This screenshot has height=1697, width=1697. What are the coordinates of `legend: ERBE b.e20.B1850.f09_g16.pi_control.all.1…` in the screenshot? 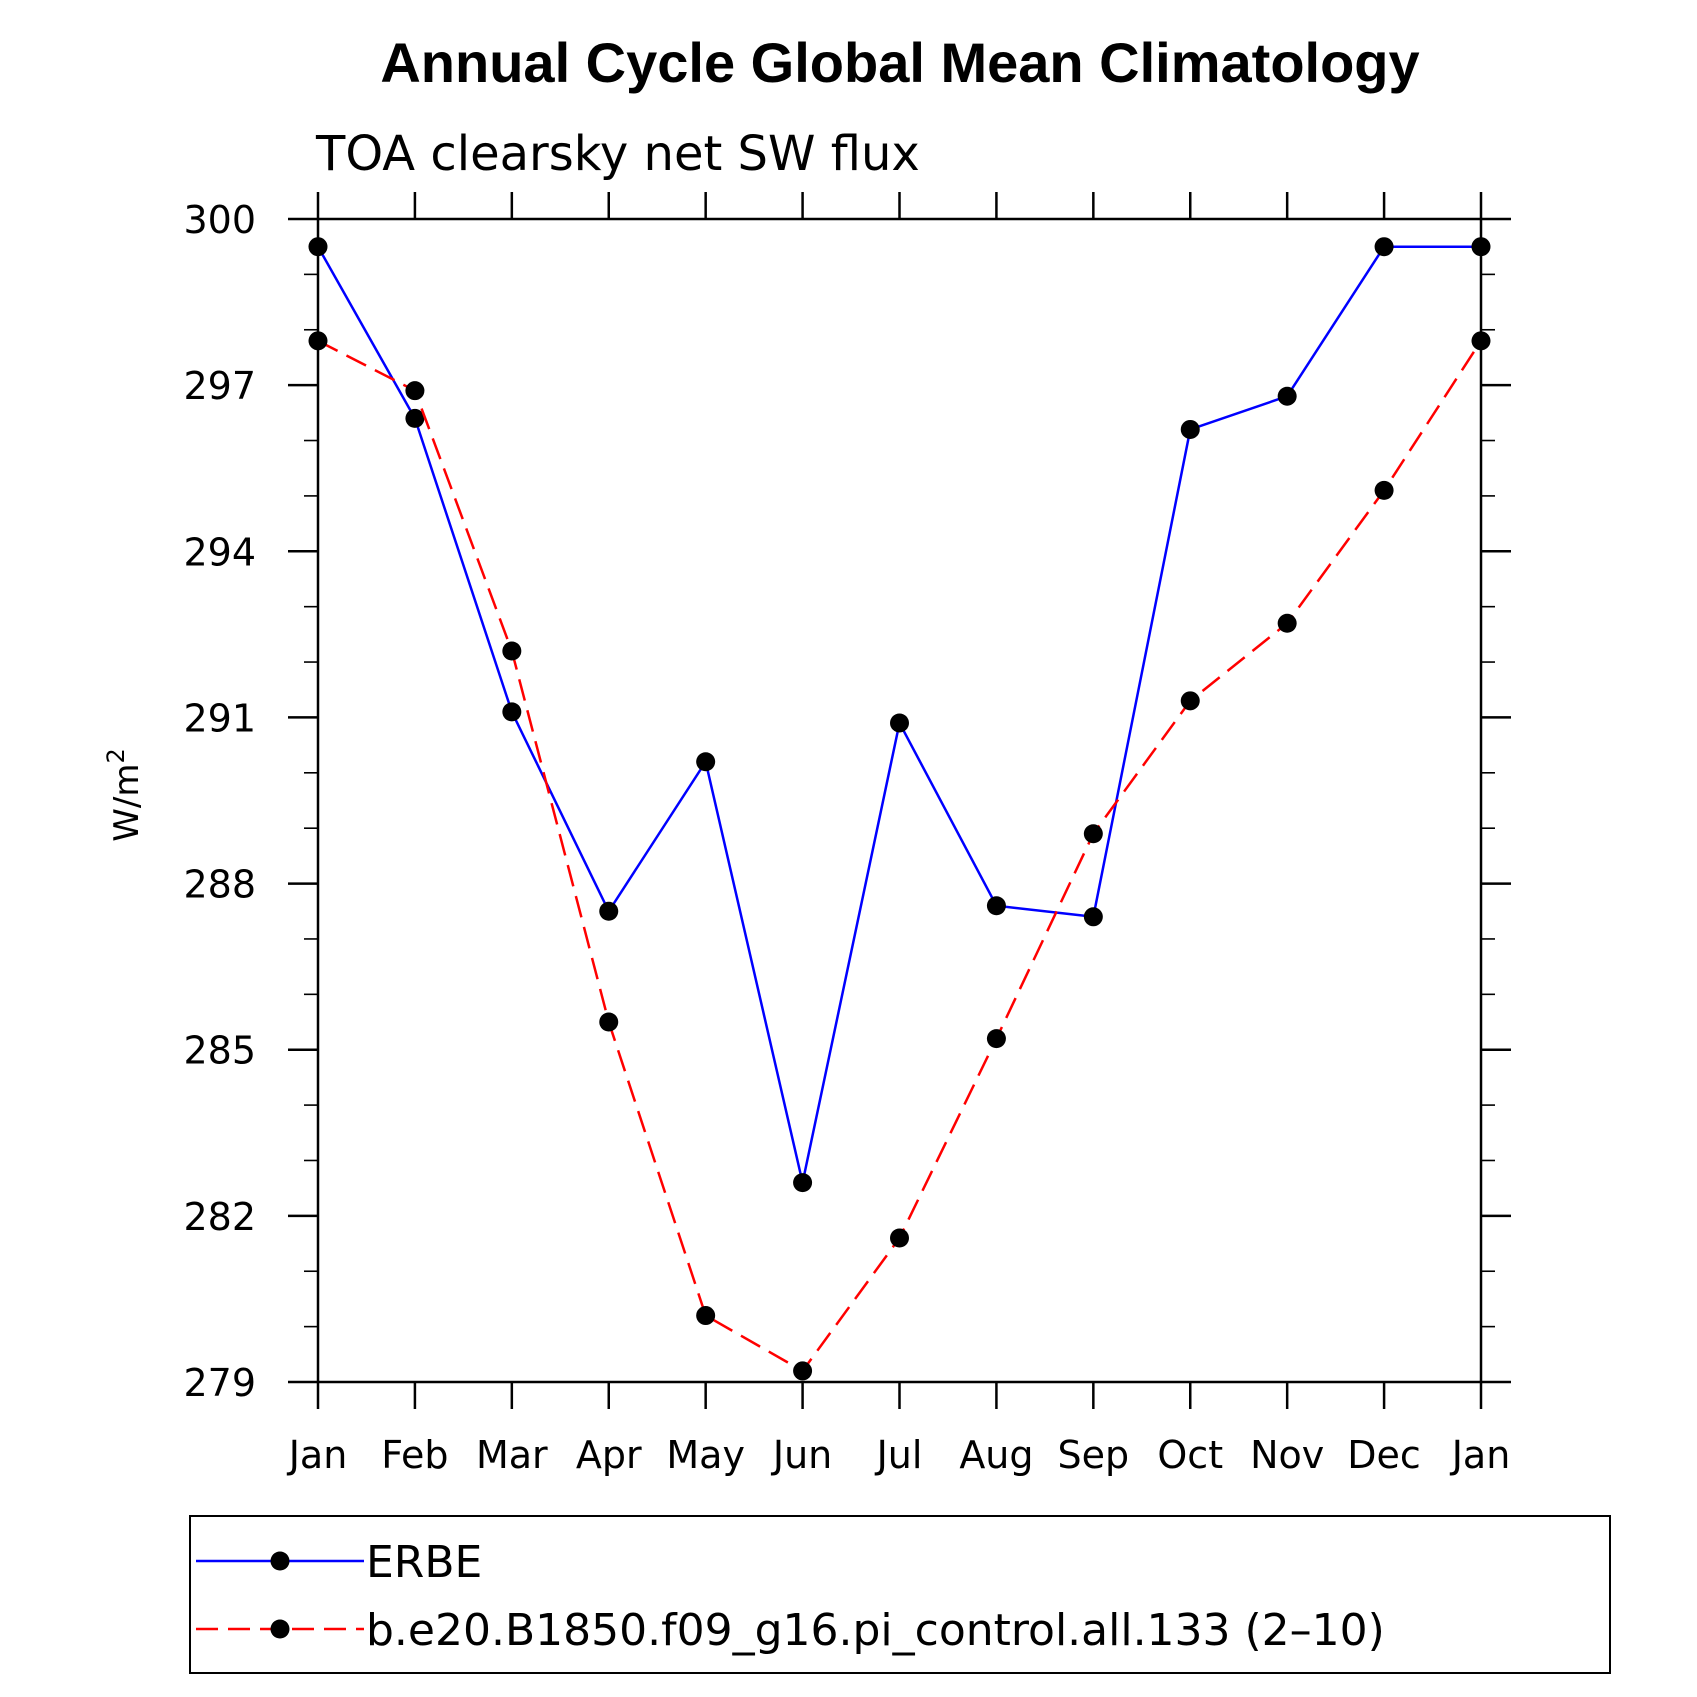 It's located at (900, 1594).